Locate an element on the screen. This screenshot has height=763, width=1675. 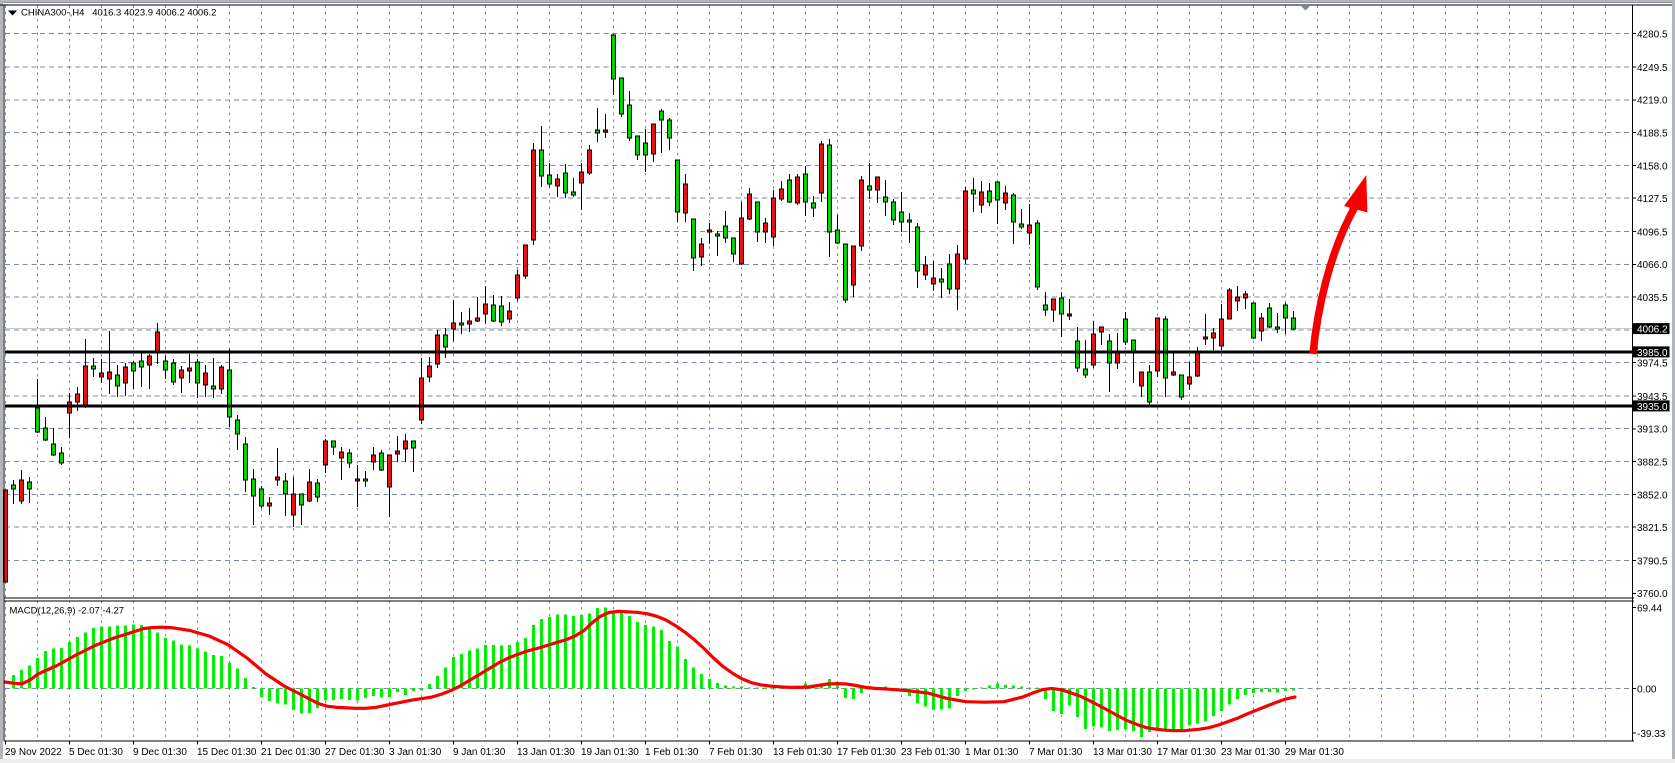
svg-text: 29 Mar 01:30 is located at coordinates (1314, 752).